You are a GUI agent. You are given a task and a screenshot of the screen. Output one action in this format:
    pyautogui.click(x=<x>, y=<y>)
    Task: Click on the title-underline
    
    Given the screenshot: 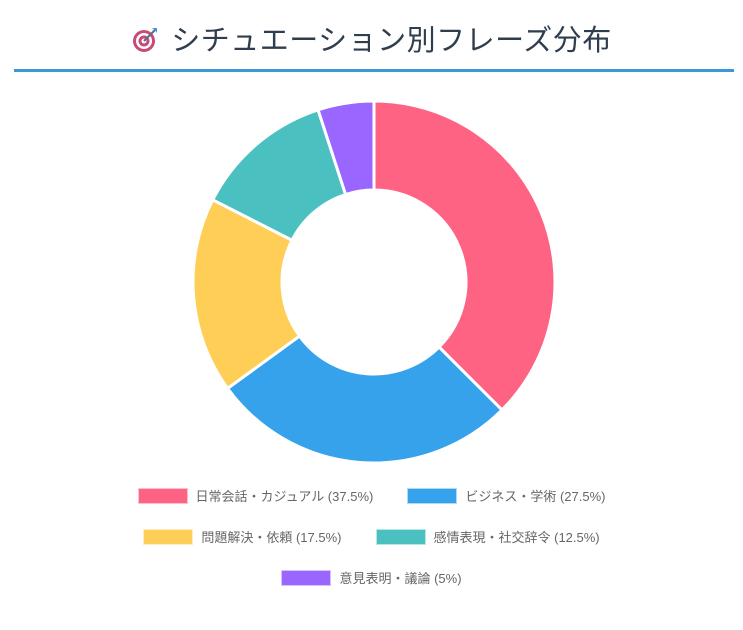 What is the action you would take?
    pyautogui.click(x=374, y=70)
    